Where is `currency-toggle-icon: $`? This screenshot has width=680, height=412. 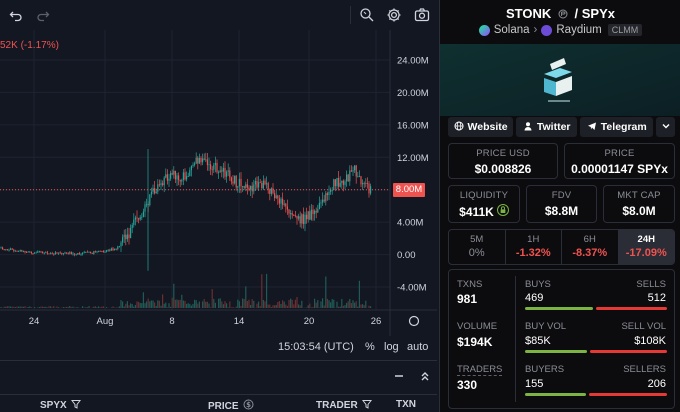
currency-toggle-icon: $ is located at coordinates (248, 405).